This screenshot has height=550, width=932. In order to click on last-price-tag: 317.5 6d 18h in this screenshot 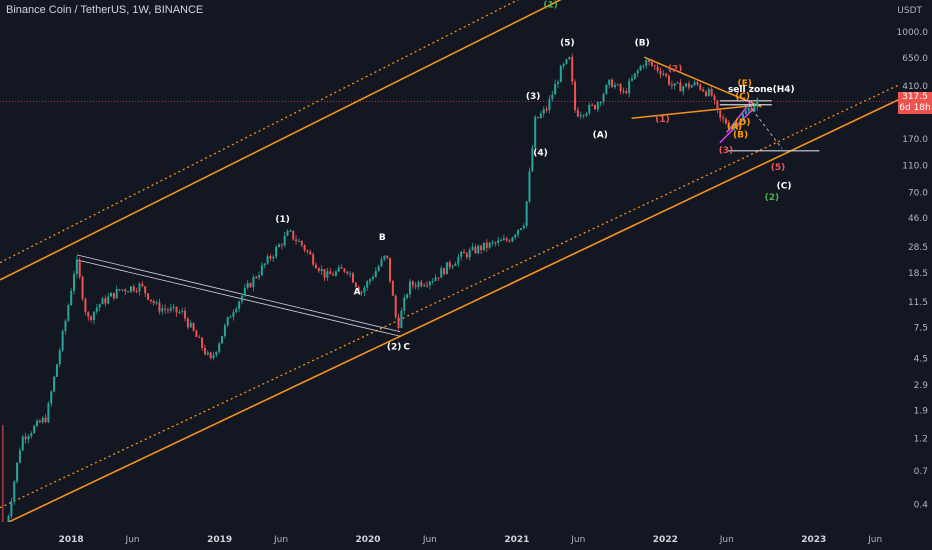, I will do `click(915, 103)`.